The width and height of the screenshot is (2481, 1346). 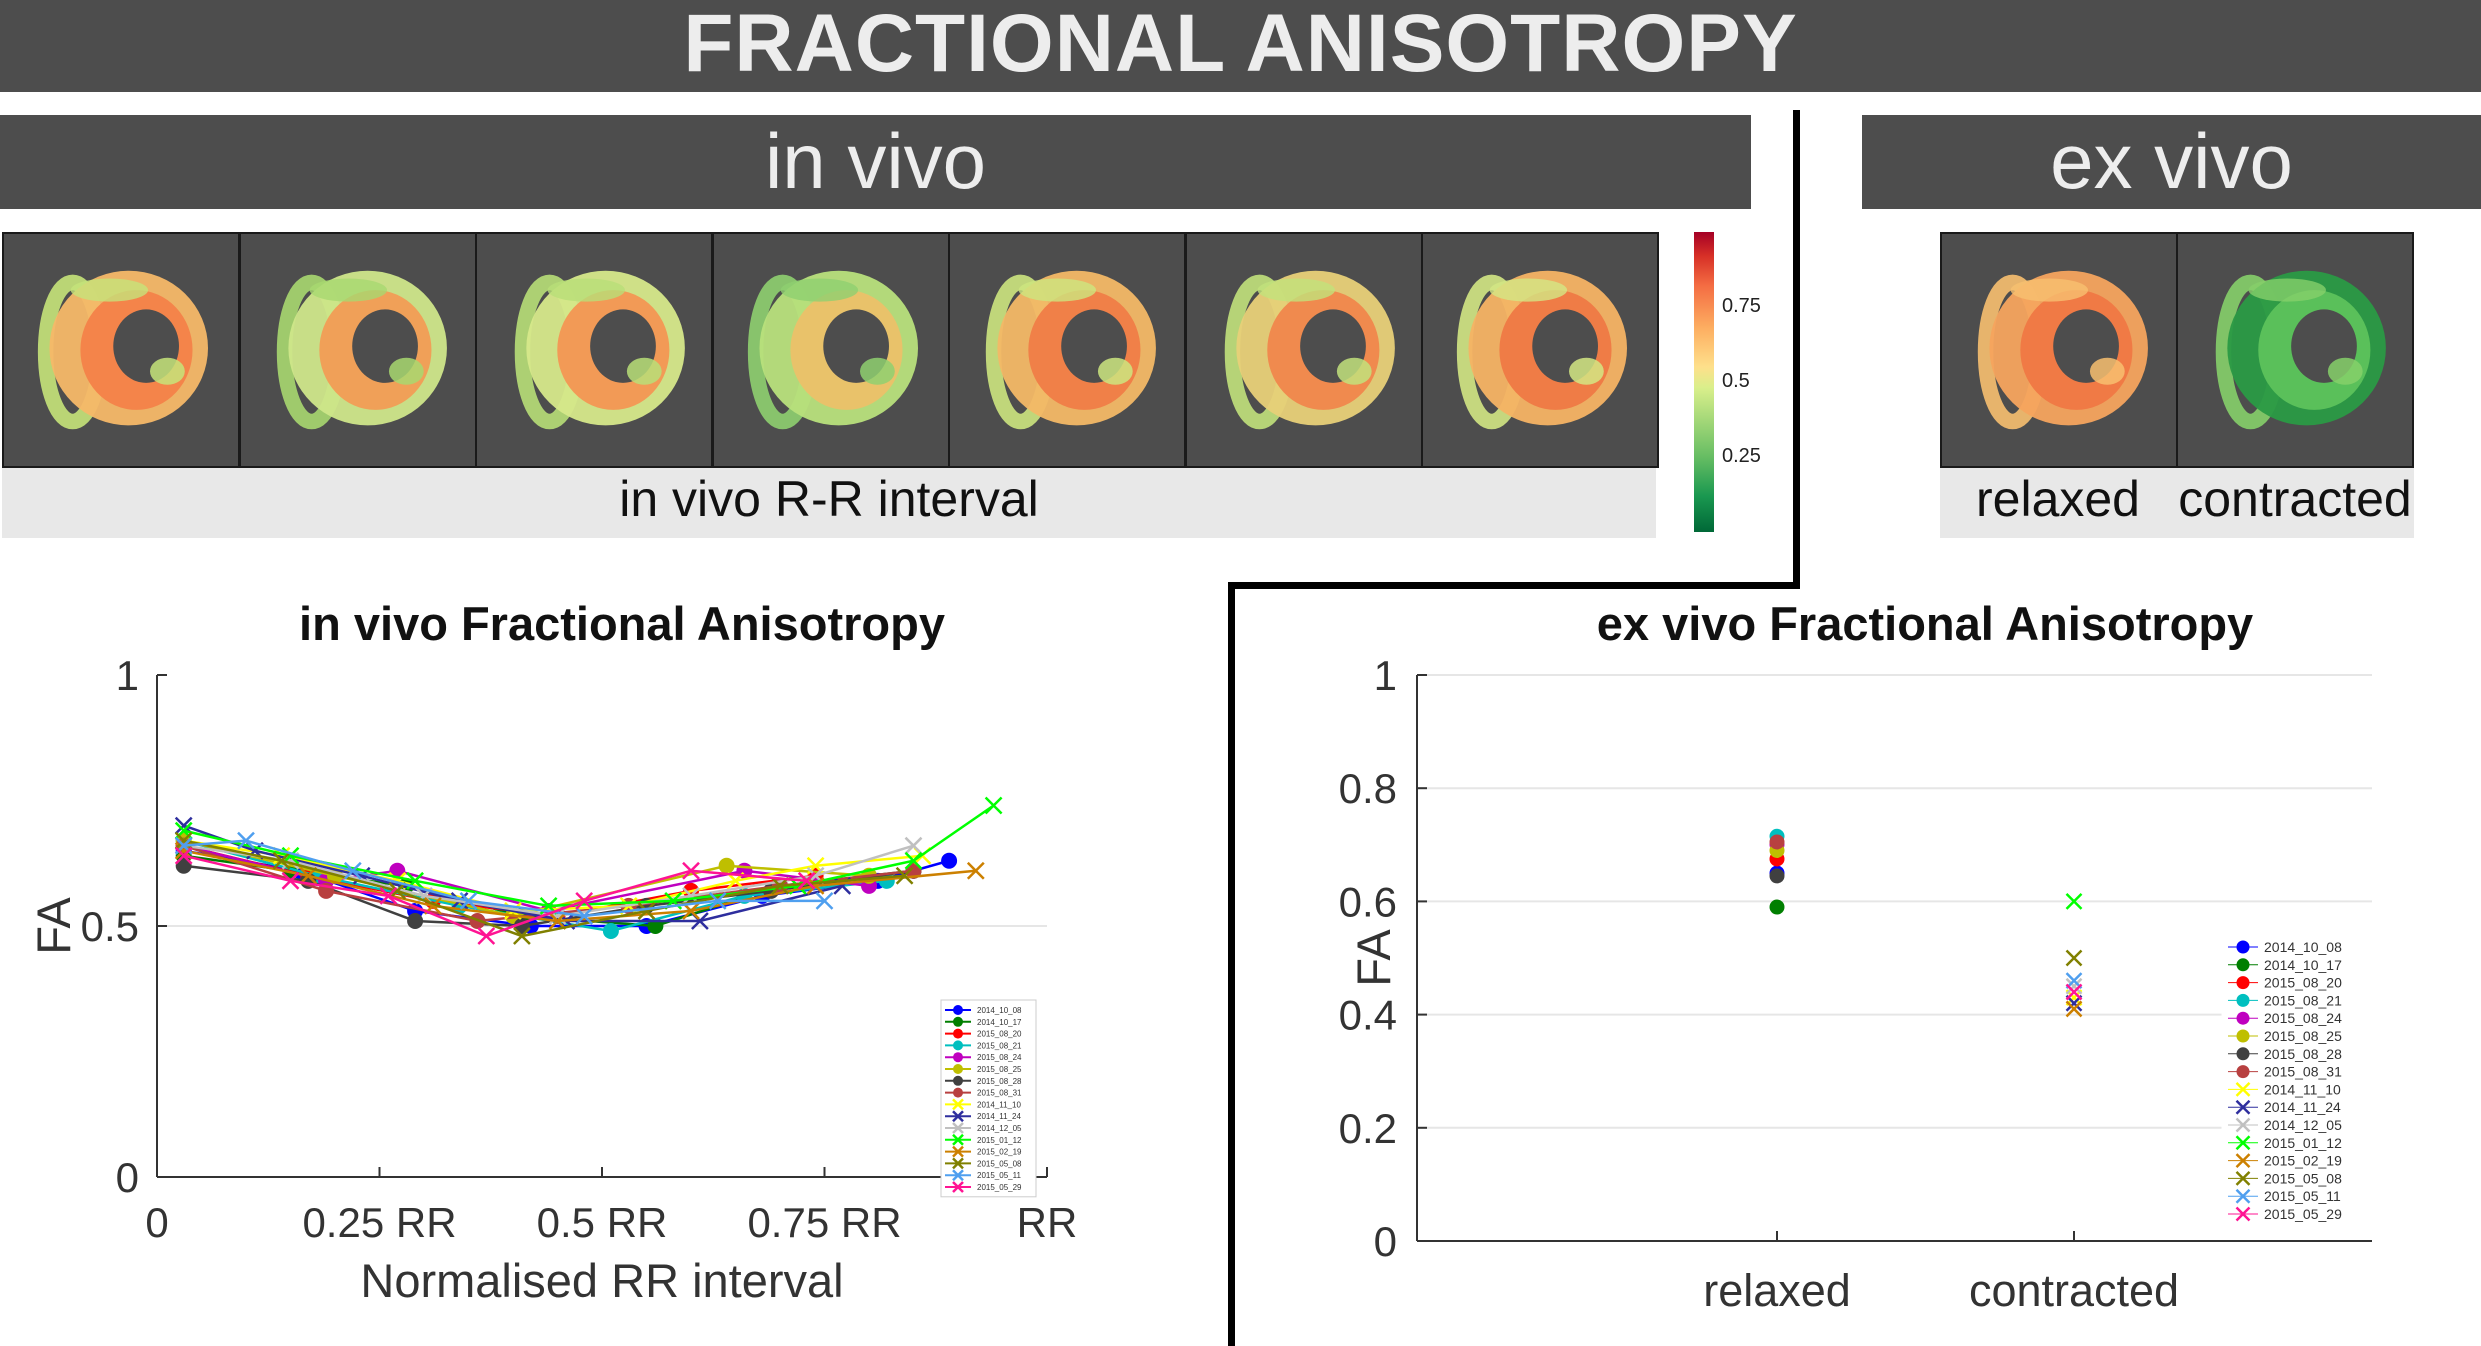 What do you see at coordinates (829, 499) in the screenshot?
I see `invivo-caption-text: in vivo R-R interval` at bounding box center [829, 499].